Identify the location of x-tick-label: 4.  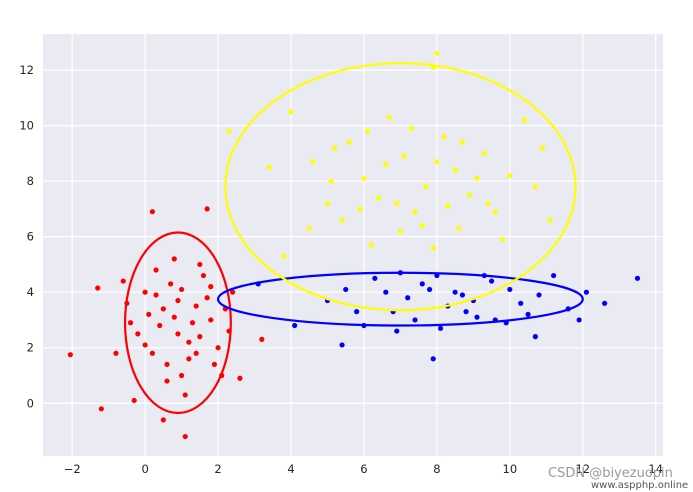
(290, 469).